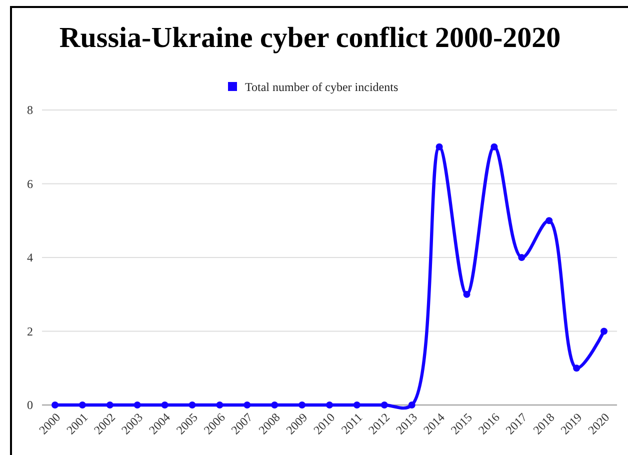 The width and height of the screenshot is (628, 455). What do you see at coordinates (321, 87) in the screenshot?
I see `legend-label: Total number of cyber incidents` at bounding box center [321, 87].